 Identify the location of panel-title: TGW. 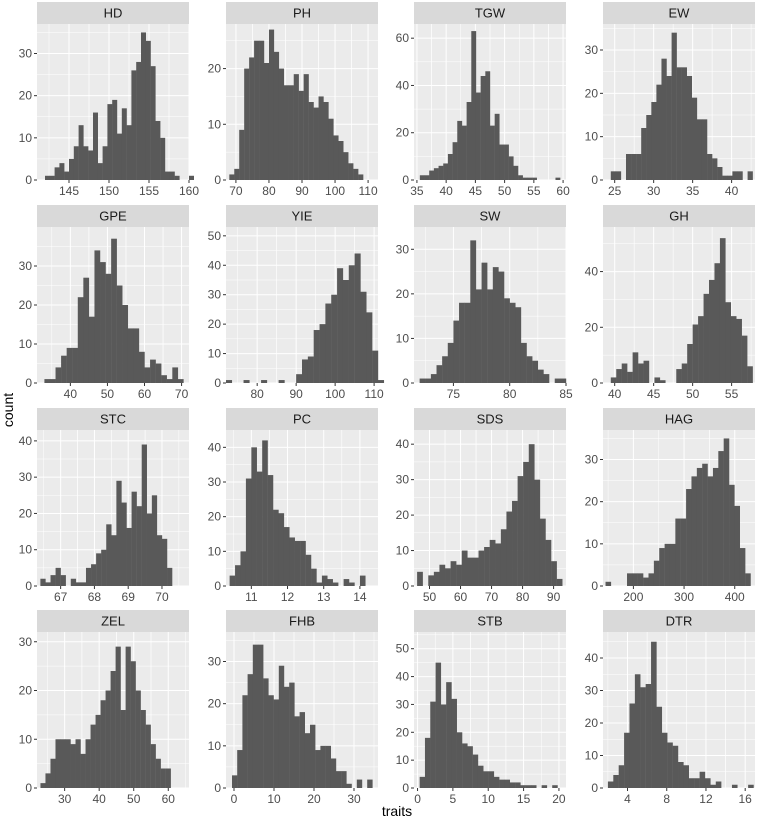
(490, 13).